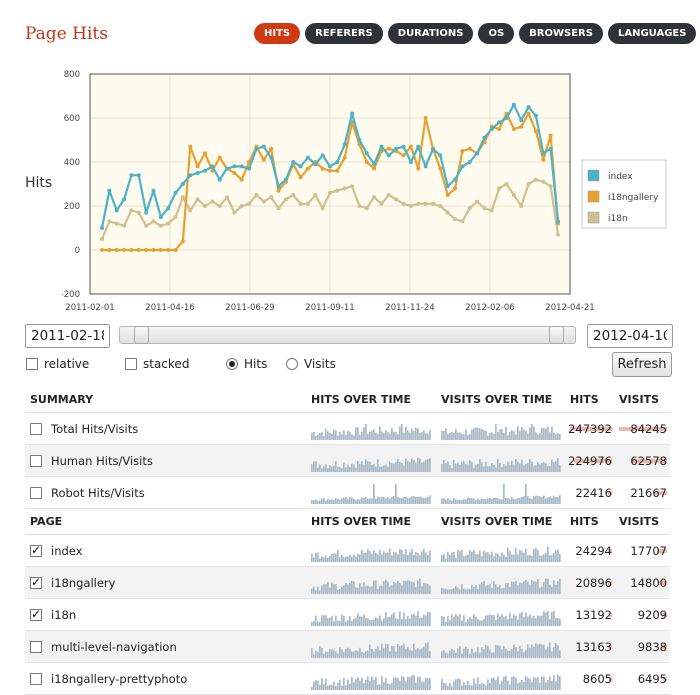  I want to click on relative-checkbox, so click(32, 364).